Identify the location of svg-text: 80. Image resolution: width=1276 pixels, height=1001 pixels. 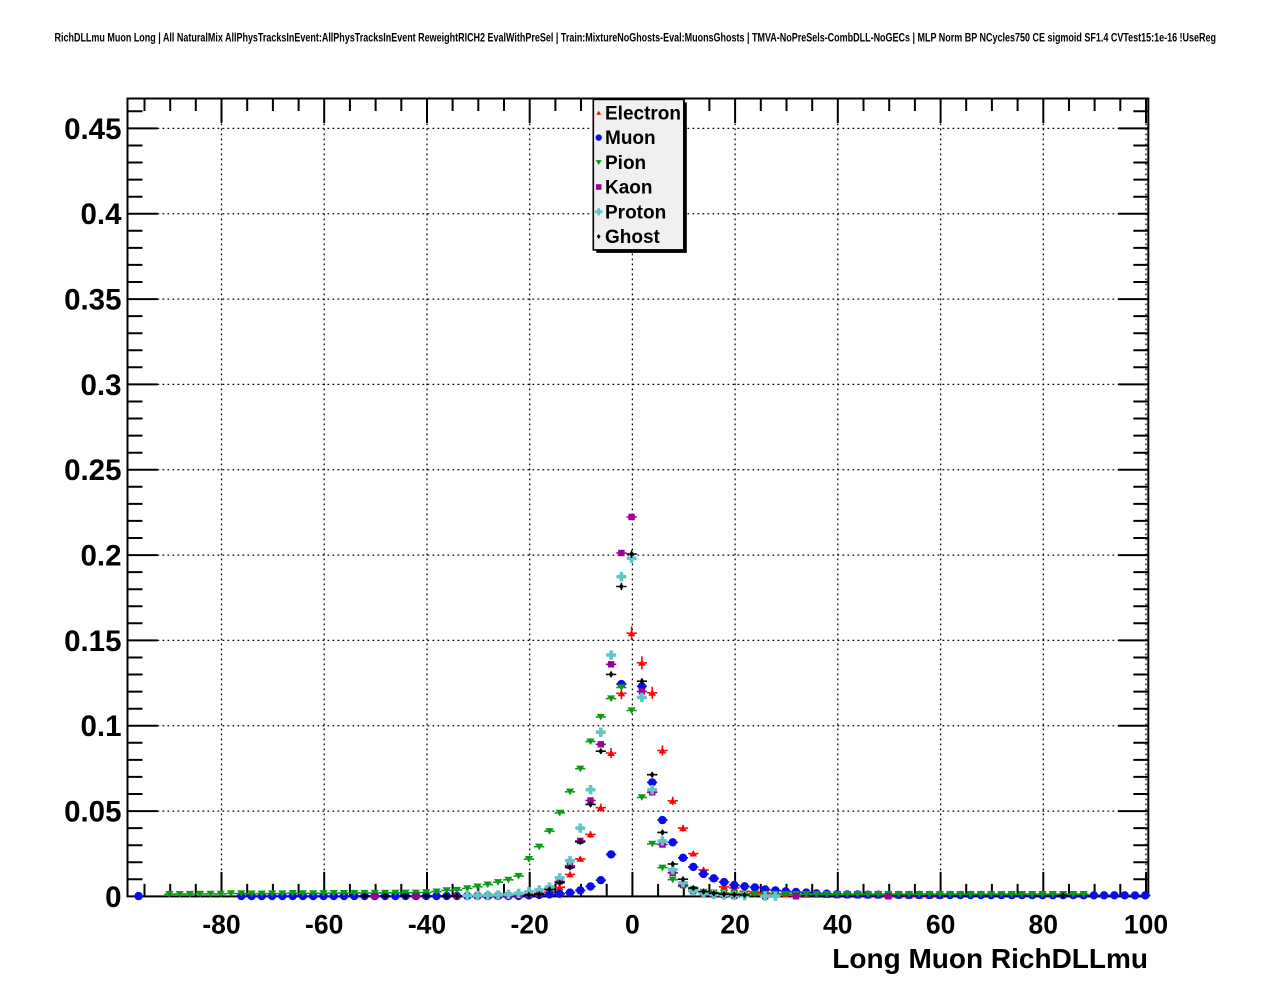
(1043, 925).